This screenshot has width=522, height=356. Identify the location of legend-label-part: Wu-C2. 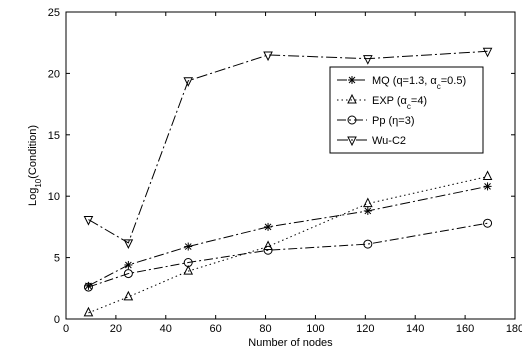
(389, 141).